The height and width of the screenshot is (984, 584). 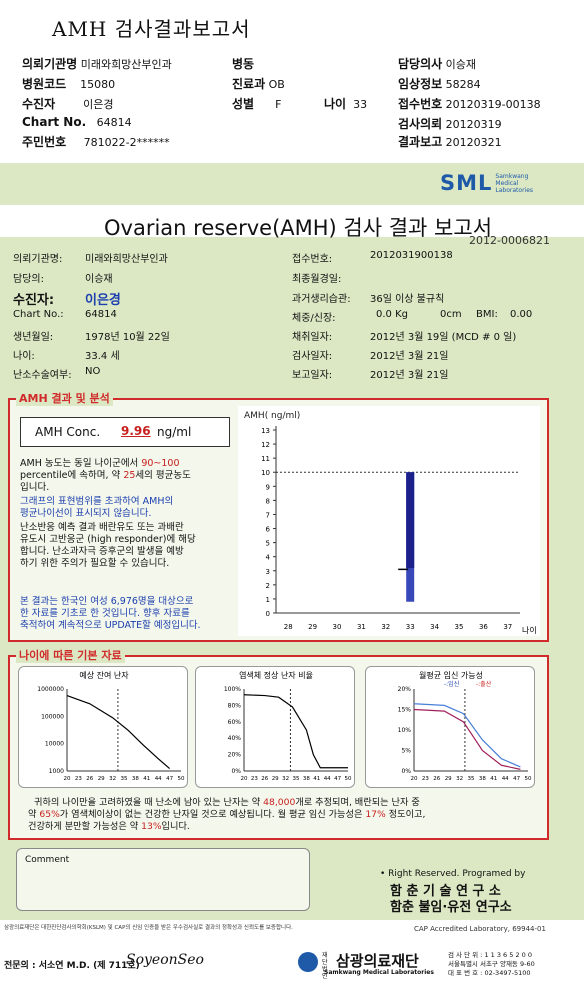 I want to click on field-accession: 접수번호: 2012031900138, so click(x=372, y=257).